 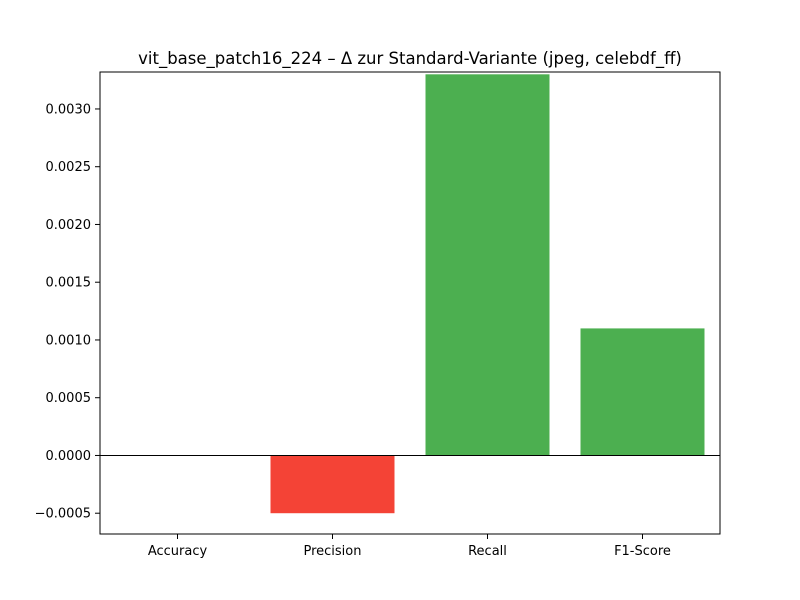 What do you see at coordinates (63, 514) in the screenshot?
I see `y-tick-label: −0.0005` at bounding box center [63, 514].